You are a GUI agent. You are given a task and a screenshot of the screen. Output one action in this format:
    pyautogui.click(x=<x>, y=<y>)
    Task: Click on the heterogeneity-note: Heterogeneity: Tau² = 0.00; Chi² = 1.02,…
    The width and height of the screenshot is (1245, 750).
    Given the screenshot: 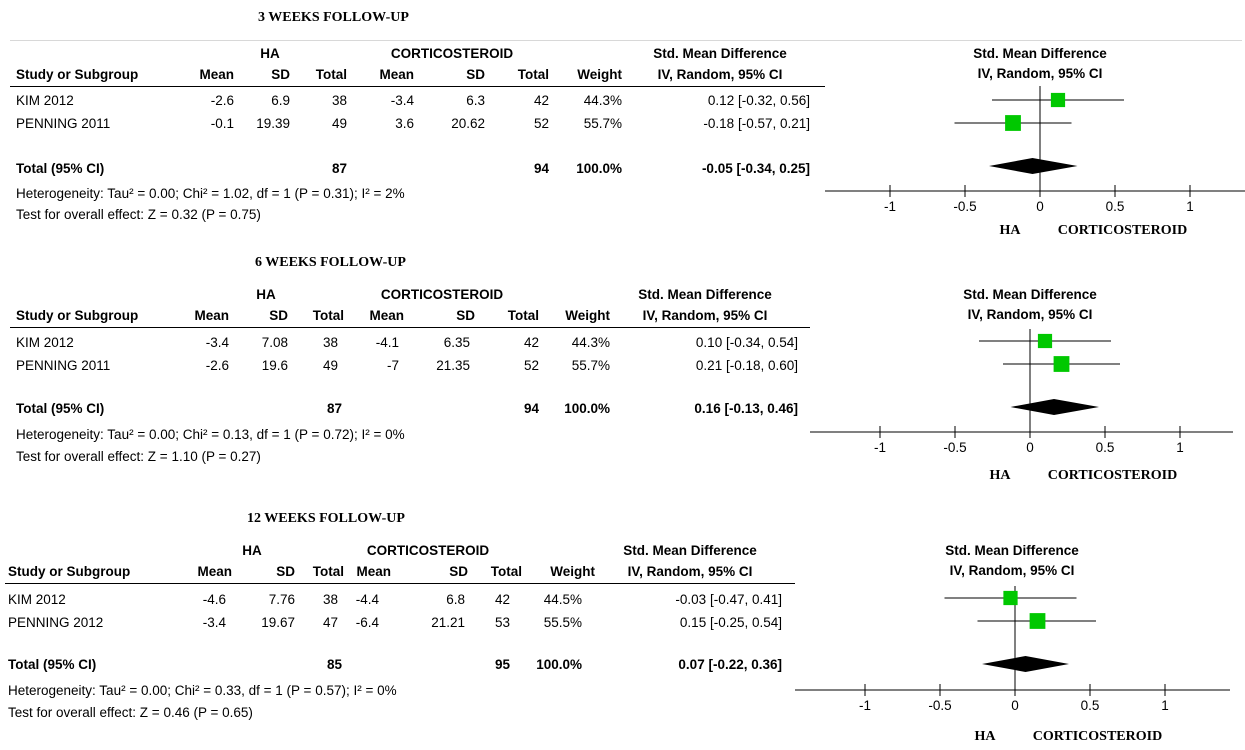 What is the action you would take?
    pyautogui.click(x=210, y=193)
    